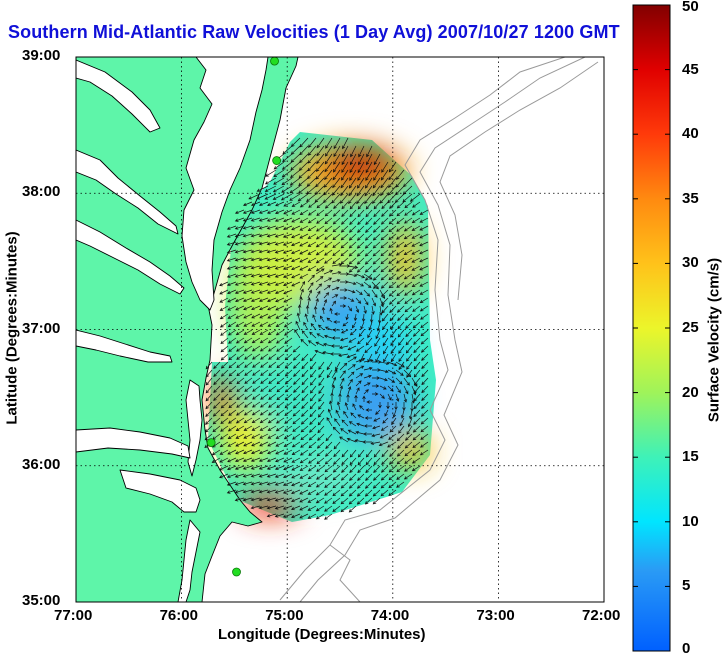 Image resolution: width=724 pixels, height=659 pixels. I want to click on colorbar-tick-label: 15, so click(690, 457).